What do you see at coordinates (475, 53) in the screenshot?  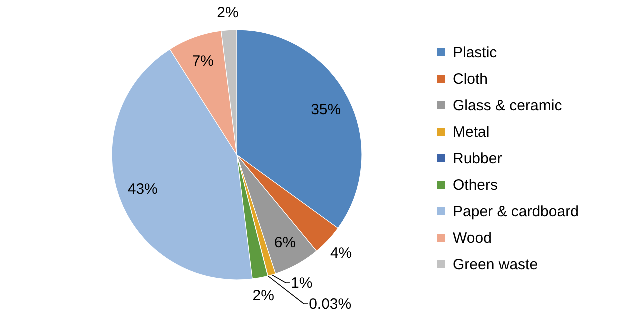 I see `legend-label: Plastic` at bounding box center [475, 53].